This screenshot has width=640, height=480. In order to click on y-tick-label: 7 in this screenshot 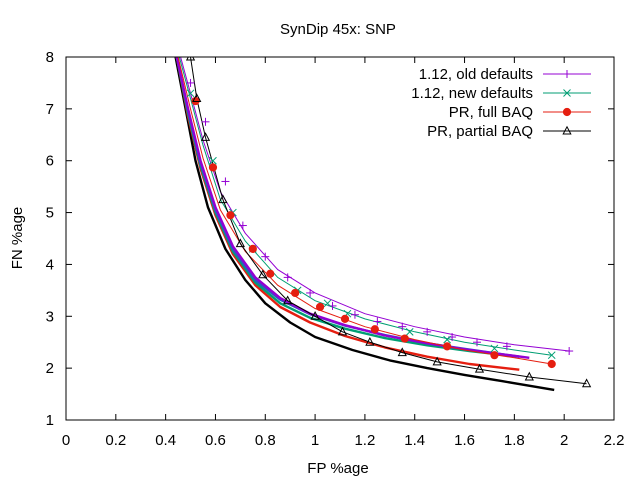, I will do `click(50, 109)`.